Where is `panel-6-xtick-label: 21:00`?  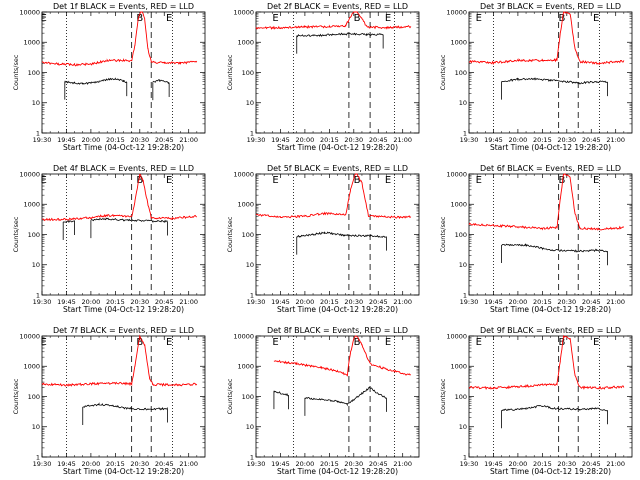 panel-6-xtick-label: 21:00 is located at coordinates (615, 302).